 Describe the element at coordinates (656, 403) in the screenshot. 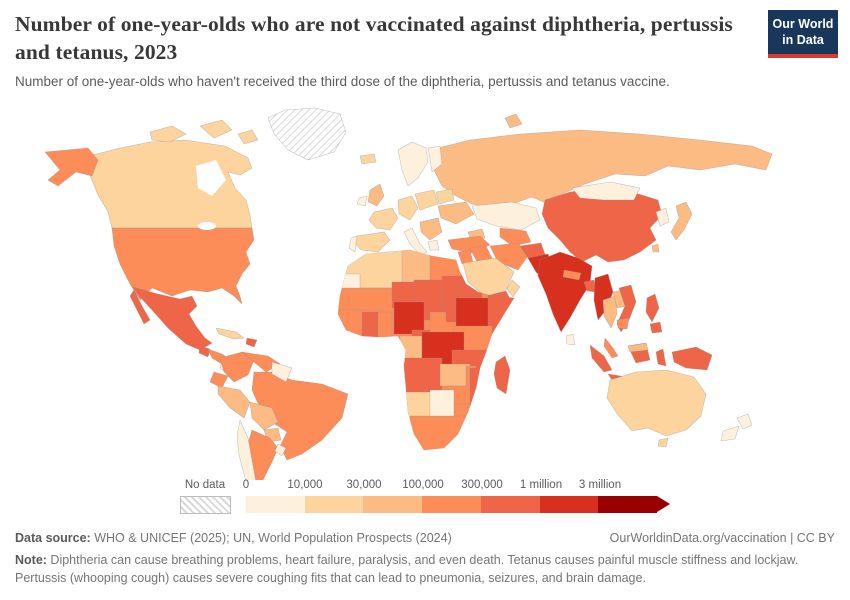

I see `country-australia` at that location.